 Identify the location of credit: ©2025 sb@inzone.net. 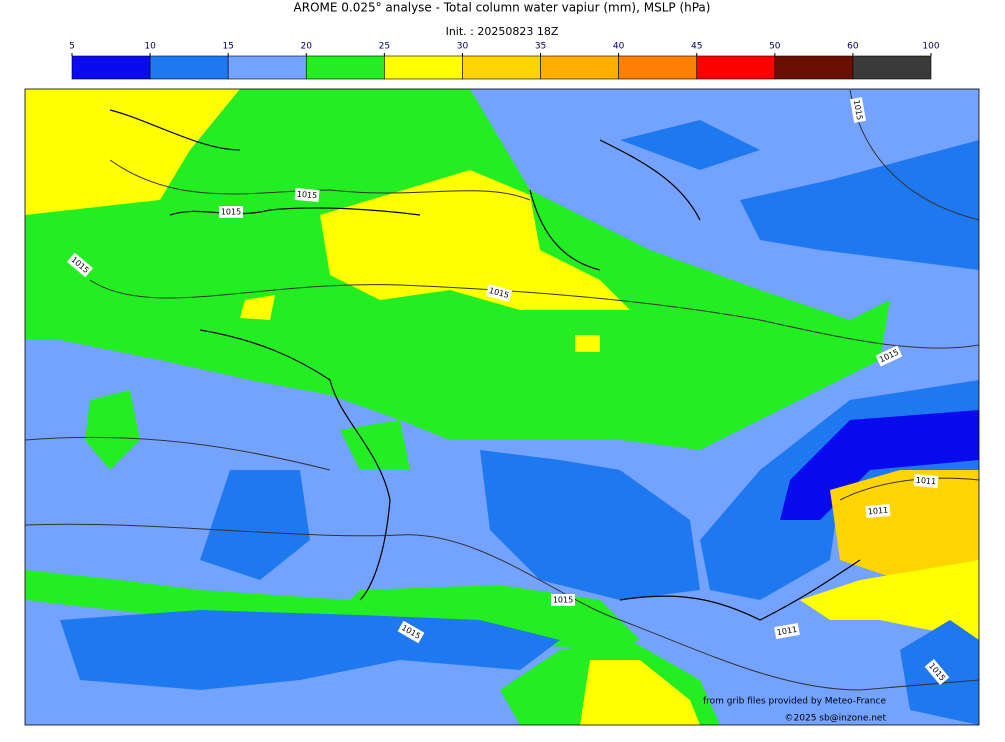
(836, 719).